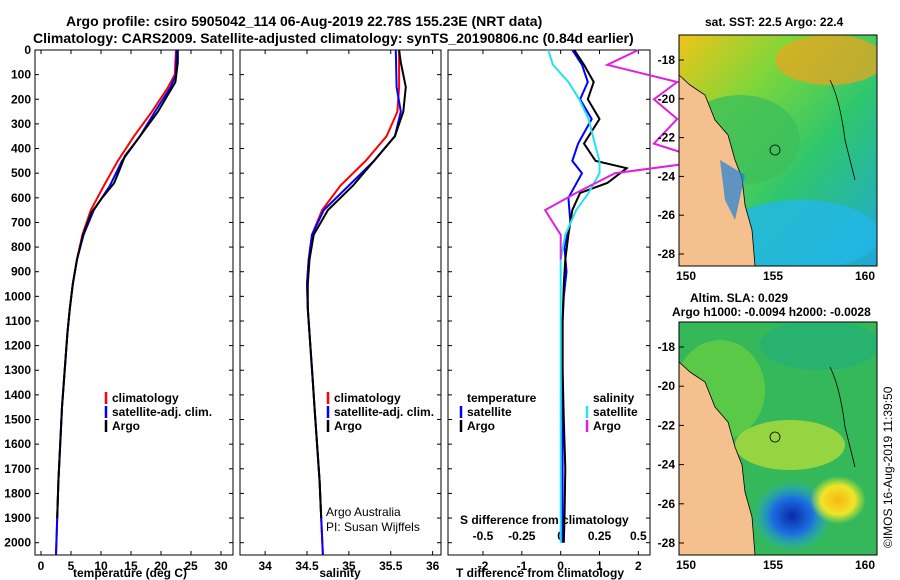 Image resolution: width=900 pixels, height=580 pixels. What do you see at coordinates (522, 536) in the screenshot?
I see `s-x-tick-label: -0.25` at bounding box center [522, 536].